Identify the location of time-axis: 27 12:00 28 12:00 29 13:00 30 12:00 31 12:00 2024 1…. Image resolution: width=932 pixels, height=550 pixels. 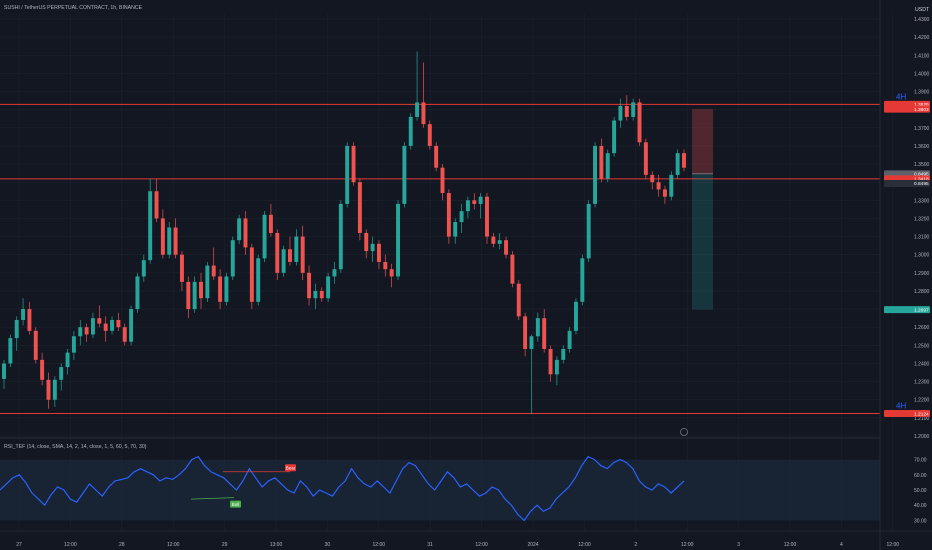
(466, 539).